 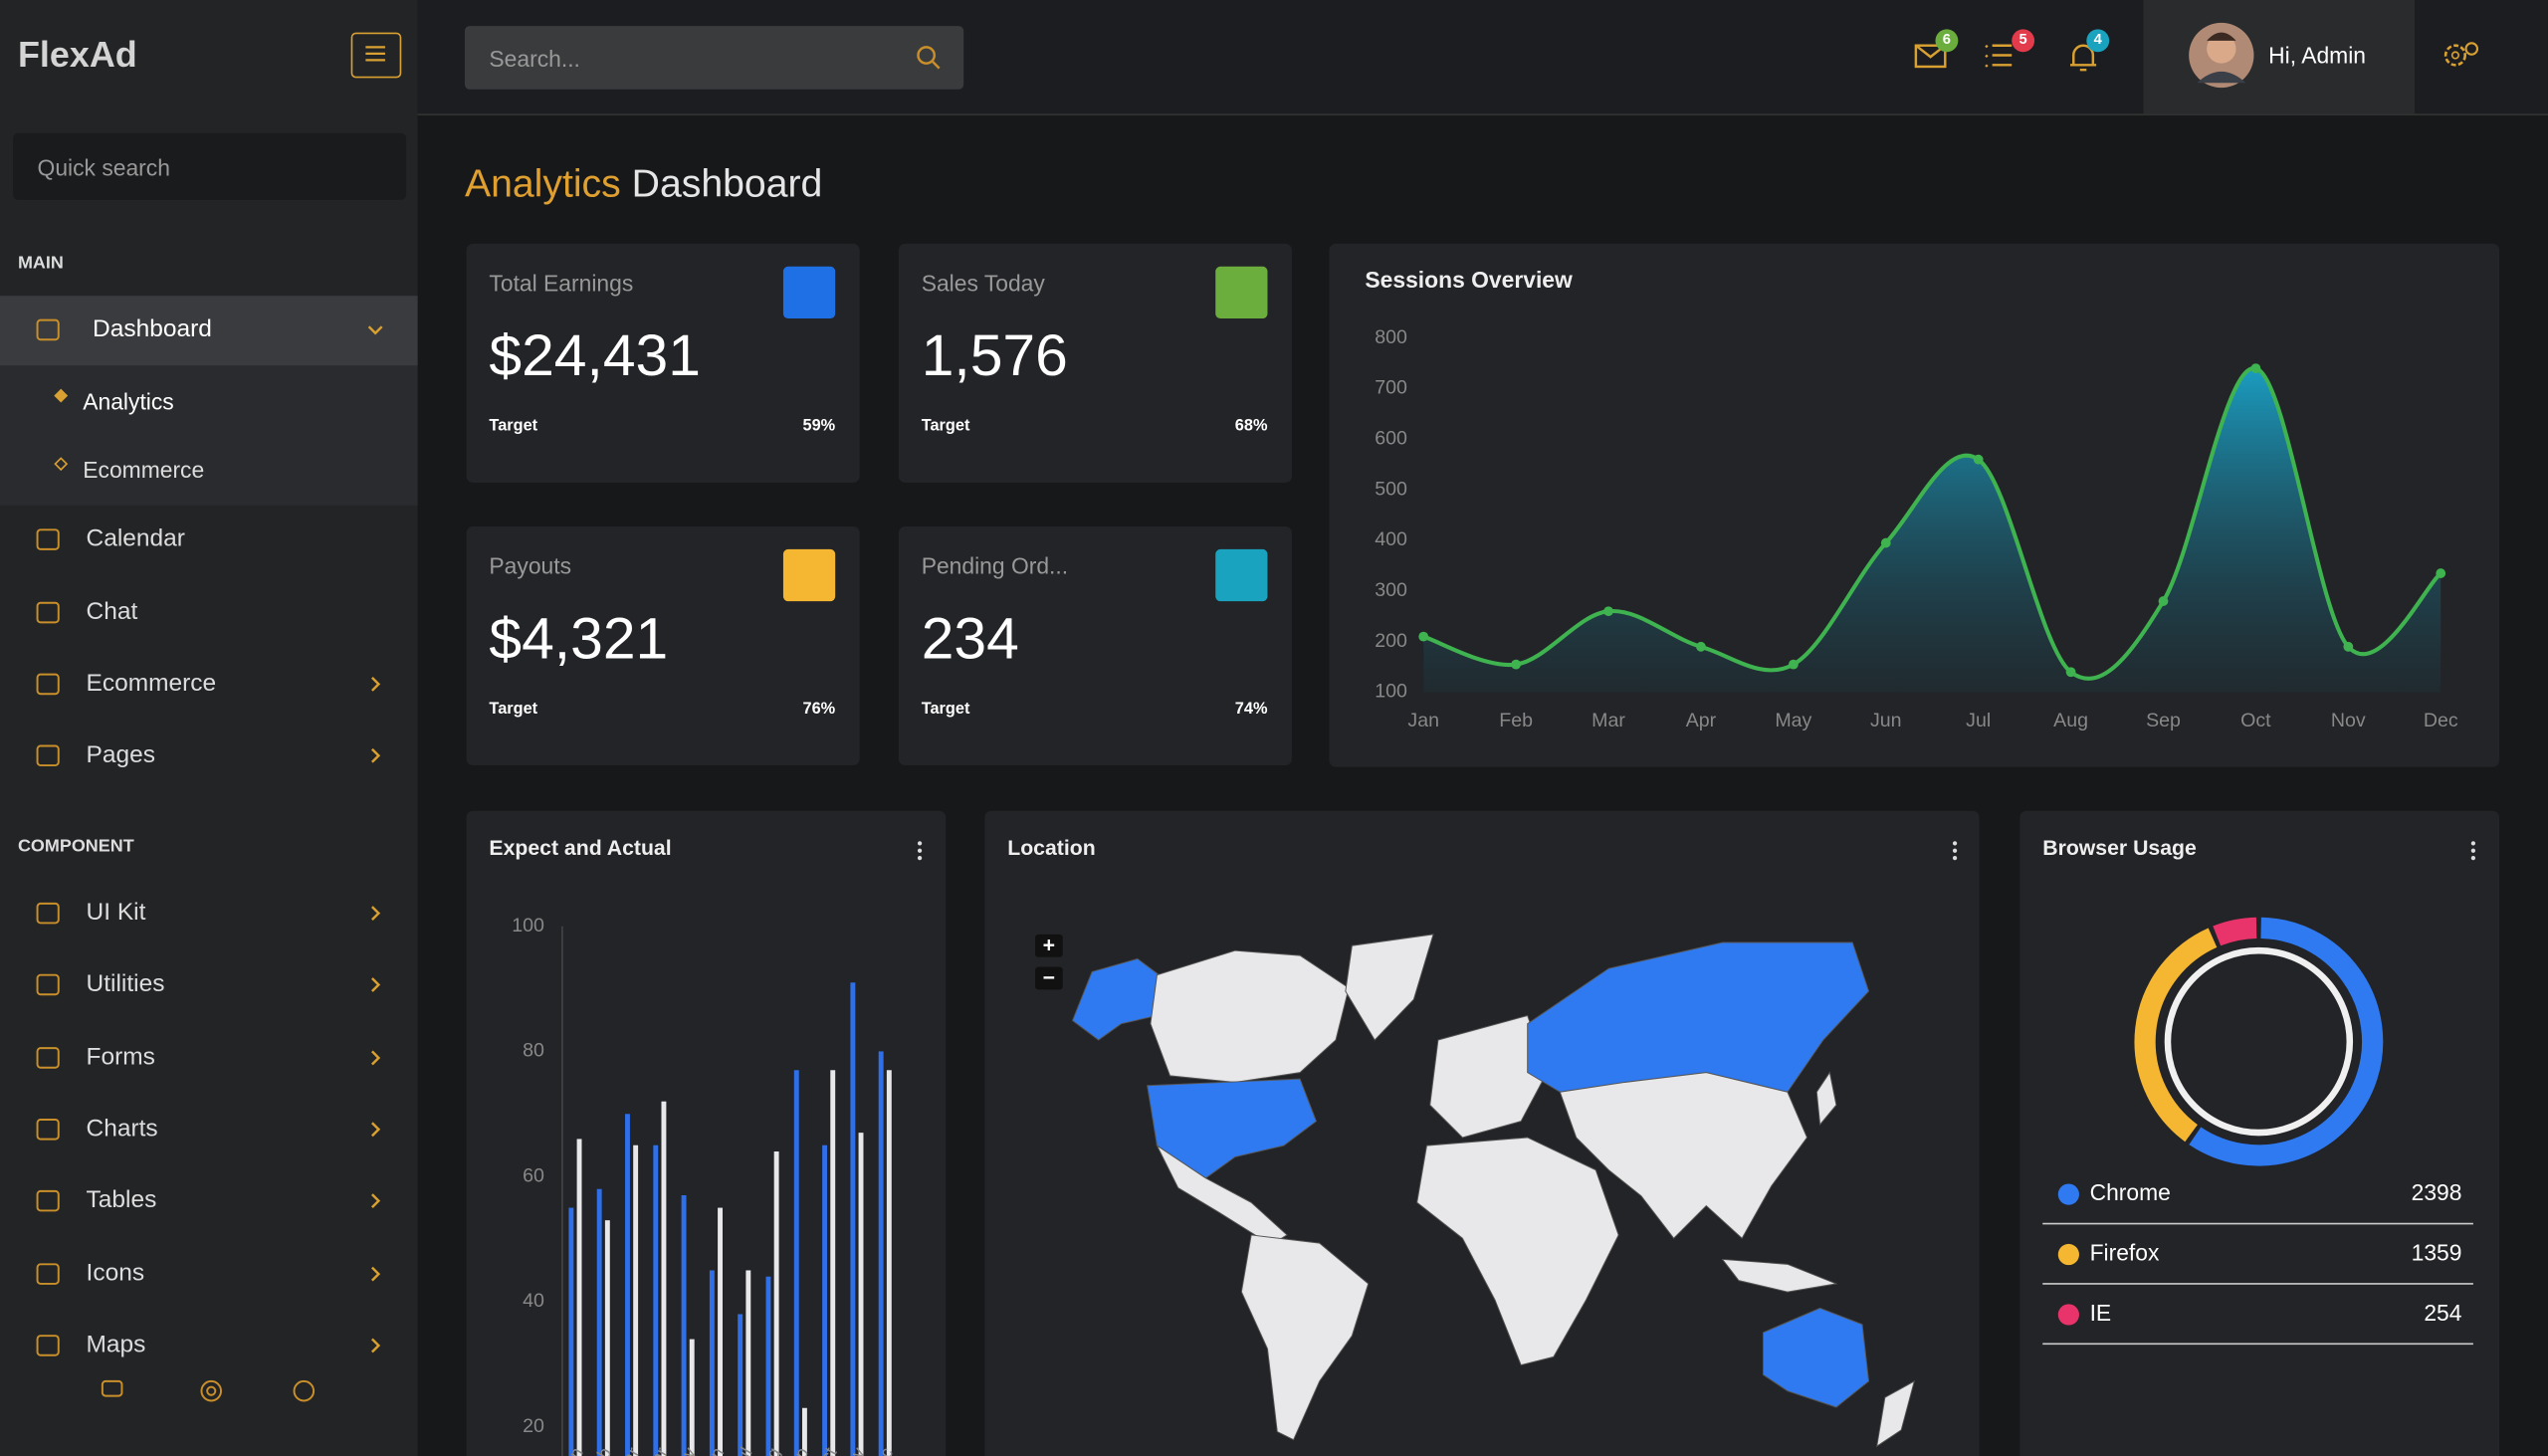 What do you see at coordinates (2083, 58) in the screenshot?
I see `bell-icon` at bounding box center [2083, 58].